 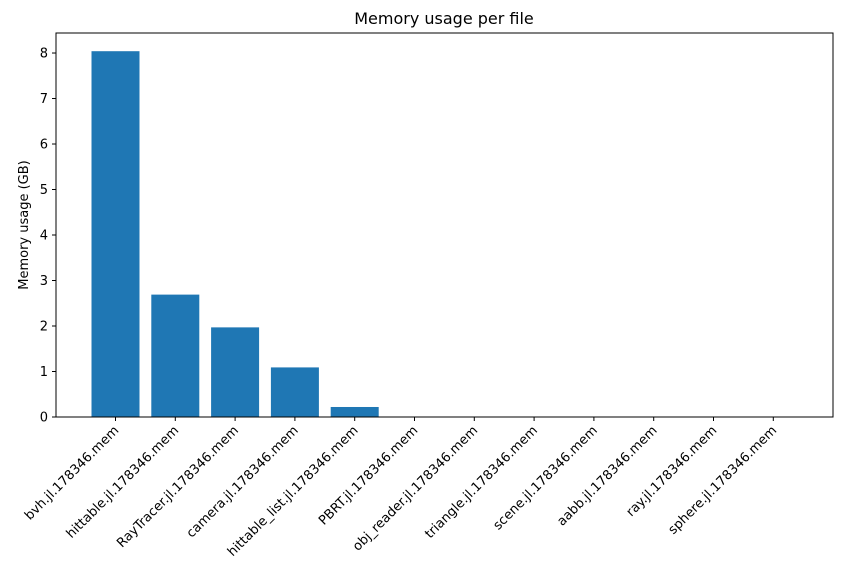 What do you see at coordinates (44, 281) in the screenshot?
I see `y-tick-label: 3` at bounding box center [44, 281].